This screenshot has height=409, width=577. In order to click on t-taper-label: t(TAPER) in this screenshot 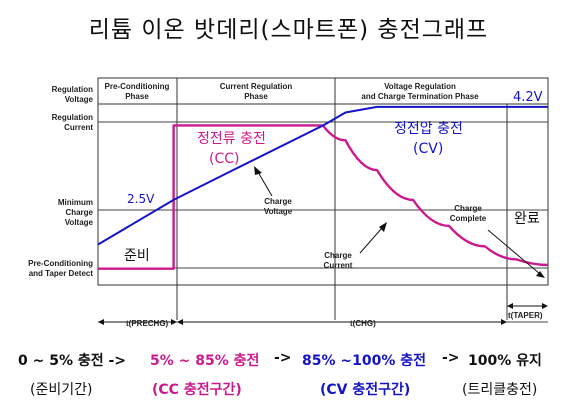, I will do `click(525, 315)`.